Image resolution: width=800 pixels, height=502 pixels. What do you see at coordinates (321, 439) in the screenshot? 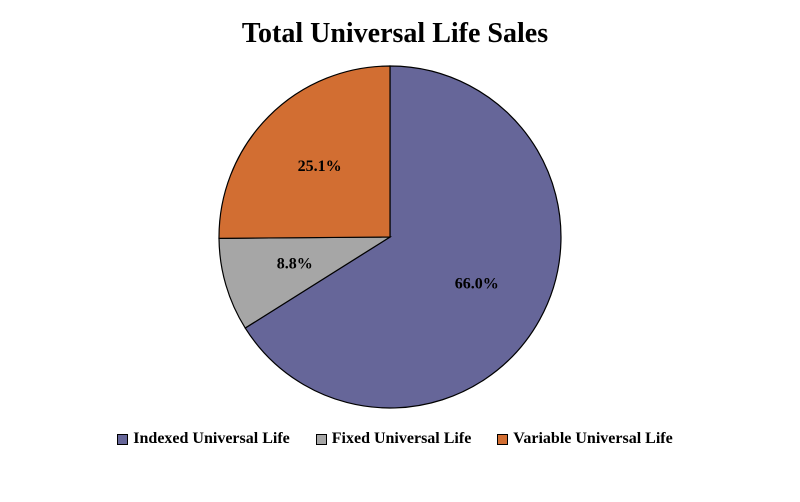
I see `legend-swatch-fixed` at bounding box center [321, 439].